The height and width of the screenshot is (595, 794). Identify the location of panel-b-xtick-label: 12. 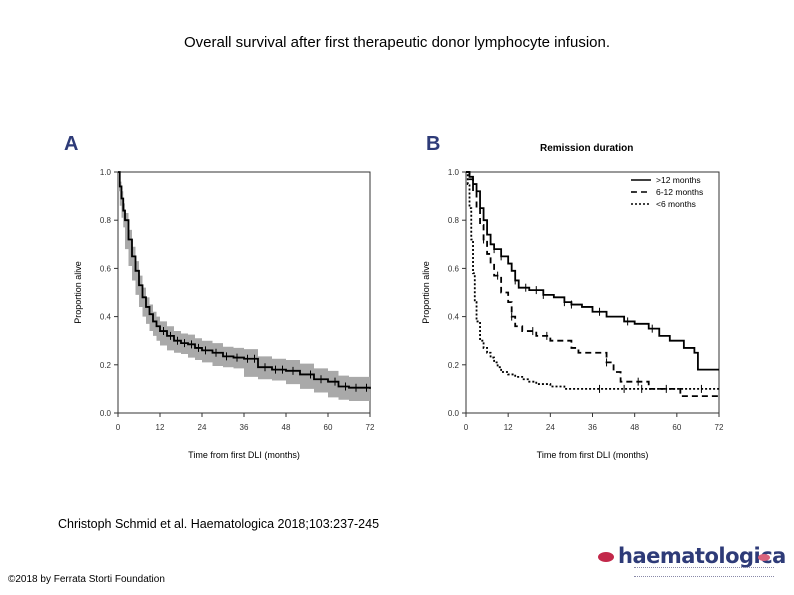
(508, 427).